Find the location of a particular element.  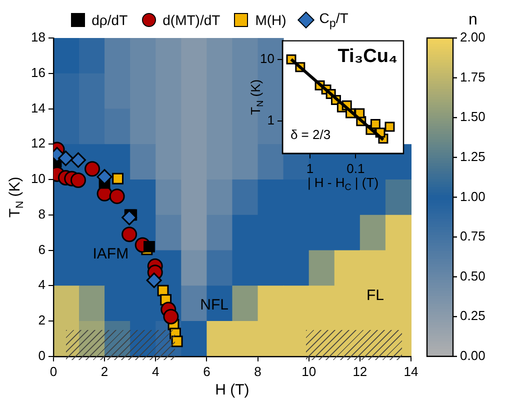

color-bar-label: 1.00 is located at coordinates (473, 196).